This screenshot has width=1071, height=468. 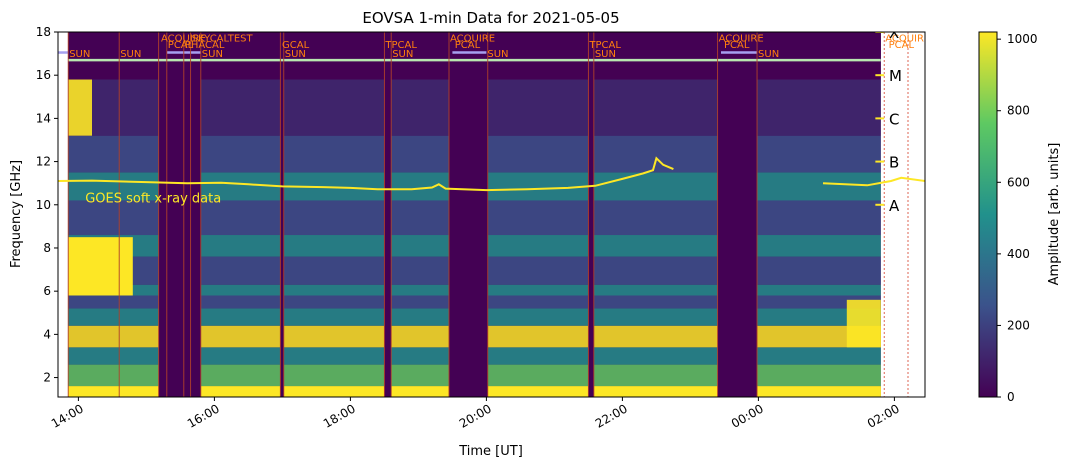 I want to click on scan-label: PHACAL, so click(x=205, y=45).